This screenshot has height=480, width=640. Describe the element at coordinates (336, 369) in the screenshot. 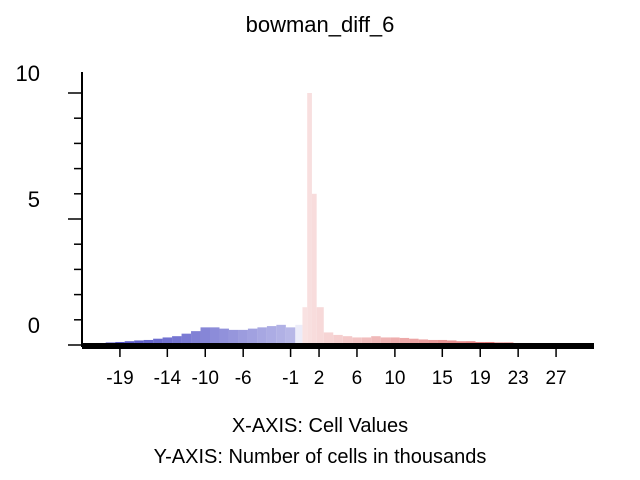

I see `x-ticks-group: -19 -14 -10 -6 -1 2 6 10 15 19 23 27` at that location.